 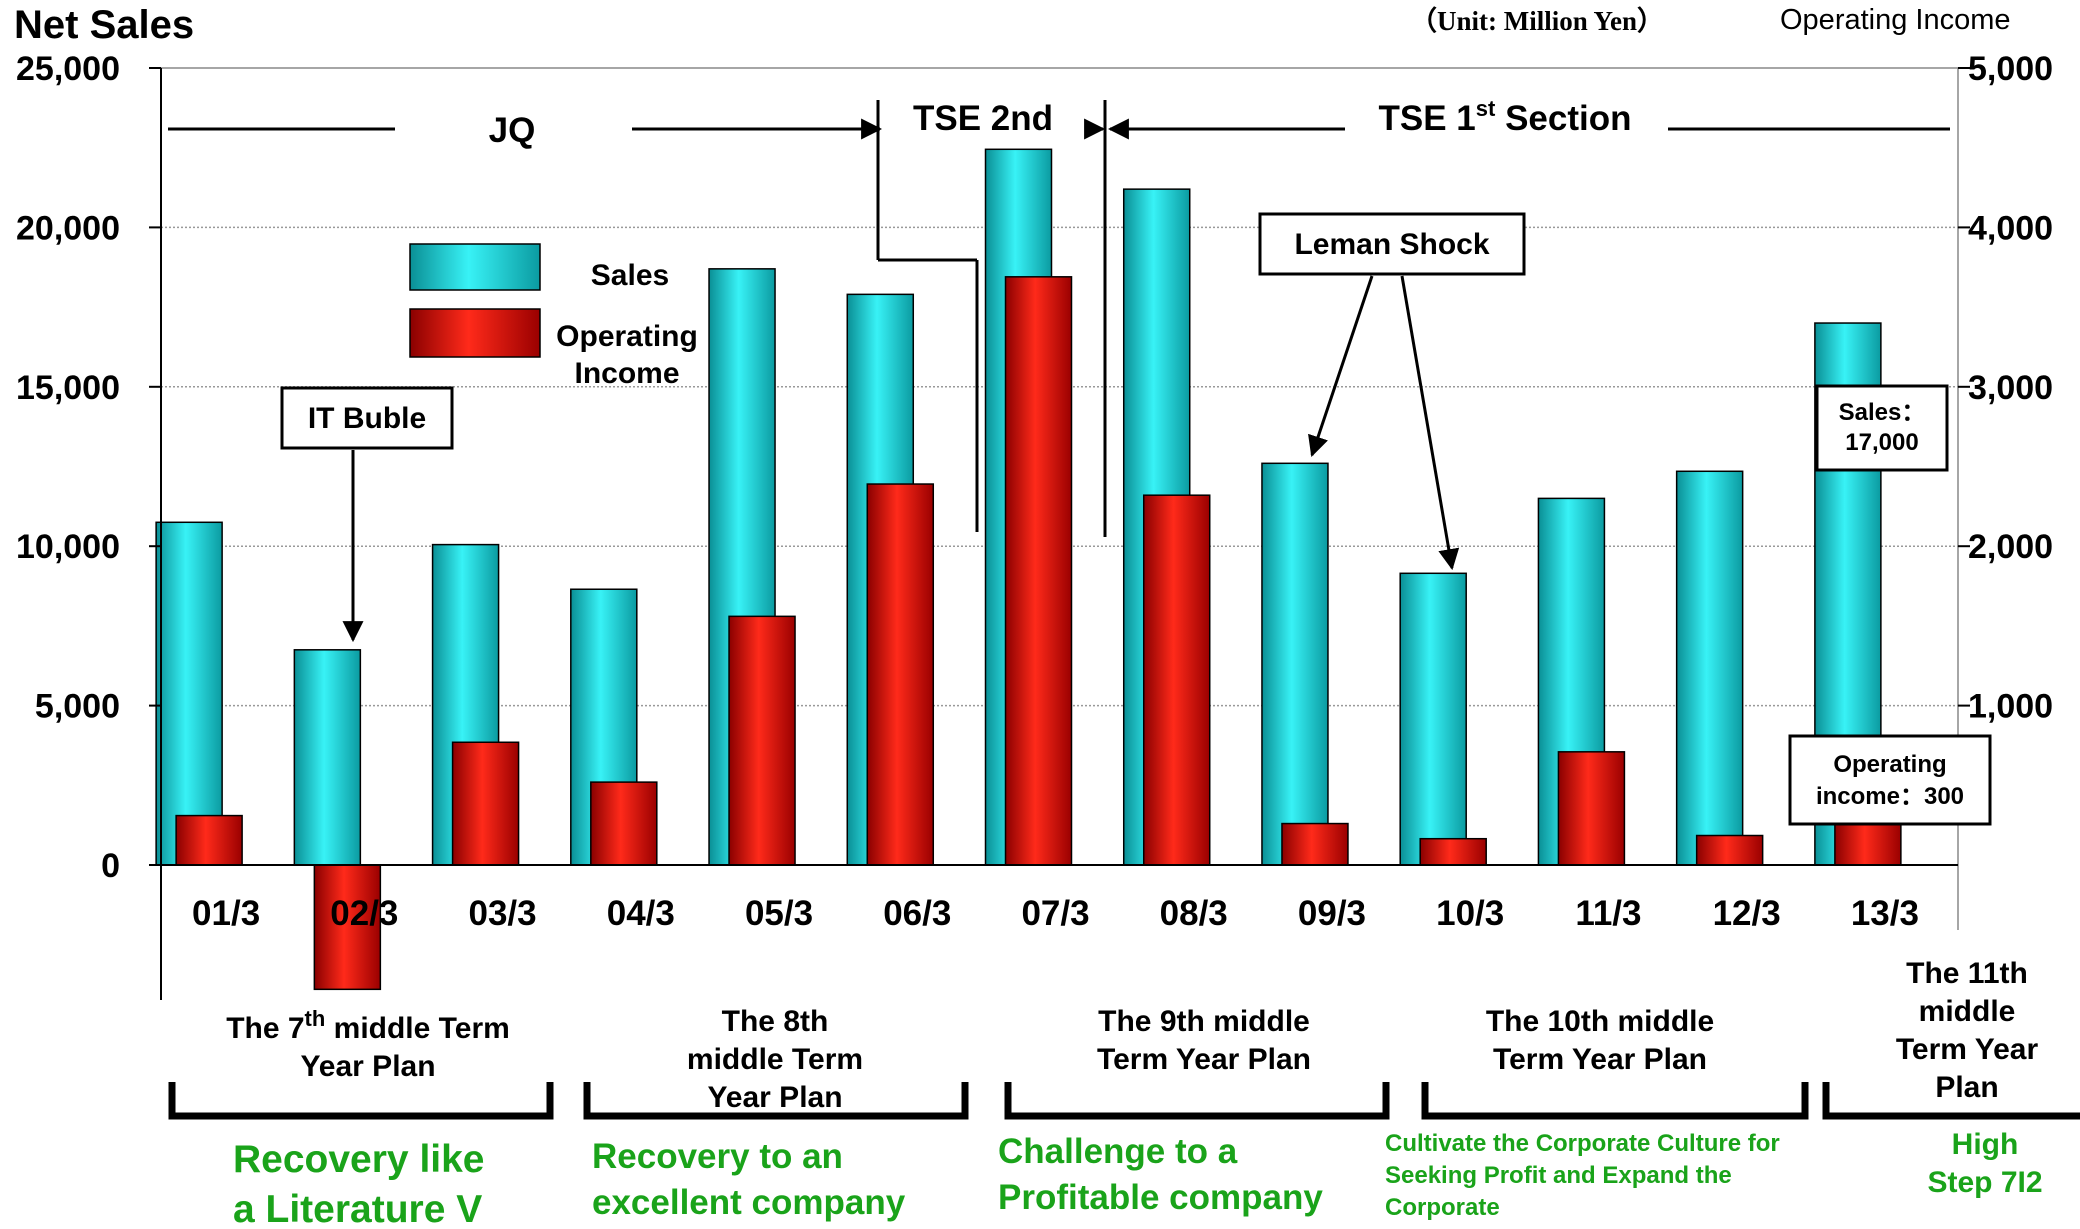 I want to click on legend-line: Income, so click(x=626, y=373).